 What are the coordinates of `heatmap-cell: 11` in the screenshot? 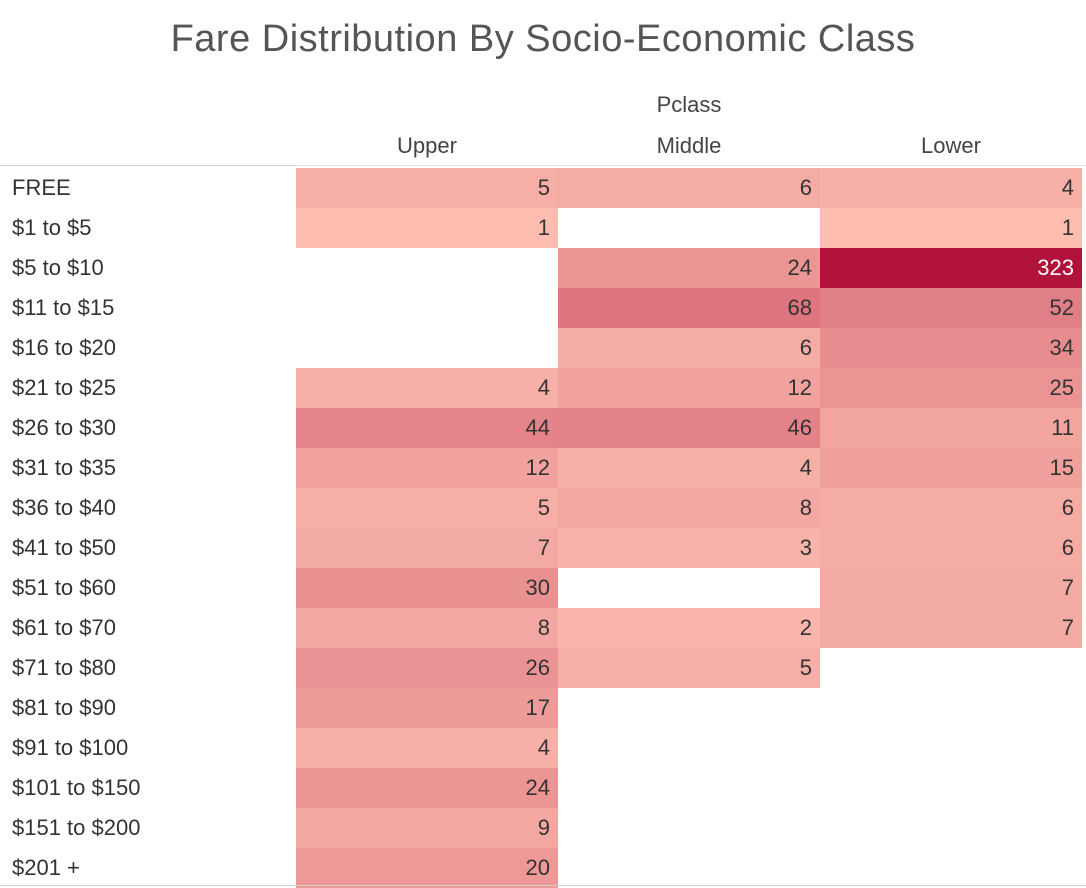 It's located at (951, 428).